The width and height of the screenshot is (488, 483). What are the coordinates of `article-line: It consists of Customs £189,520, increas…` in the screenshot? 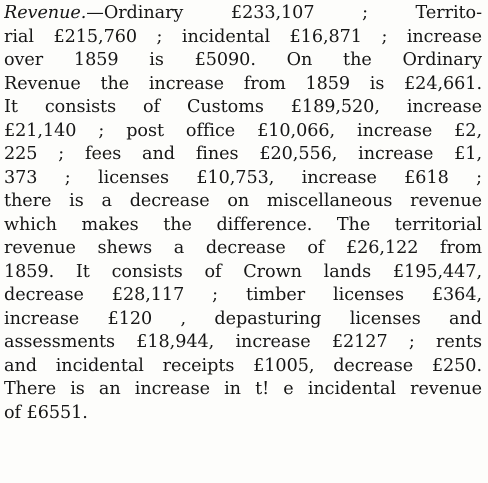 It's located at (243, 107).